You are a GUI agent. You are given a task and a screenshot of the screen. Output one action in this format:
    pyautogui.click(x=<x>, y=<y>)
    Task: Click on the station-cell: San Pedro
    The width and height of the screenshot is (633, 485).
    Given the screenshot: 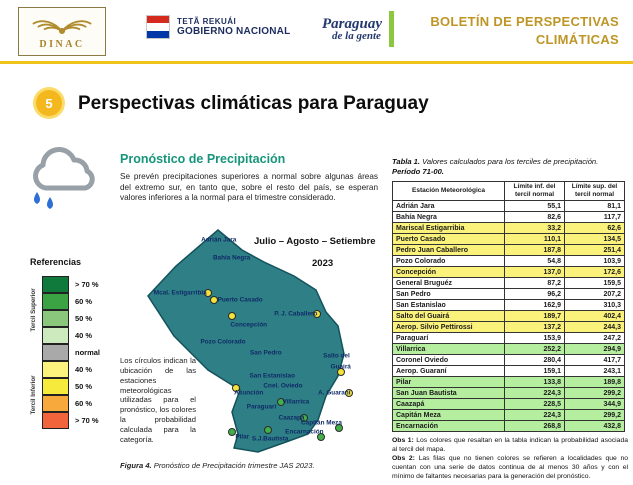 What is the action you would take?
    pyautogui.click(x=448, y=294)
    